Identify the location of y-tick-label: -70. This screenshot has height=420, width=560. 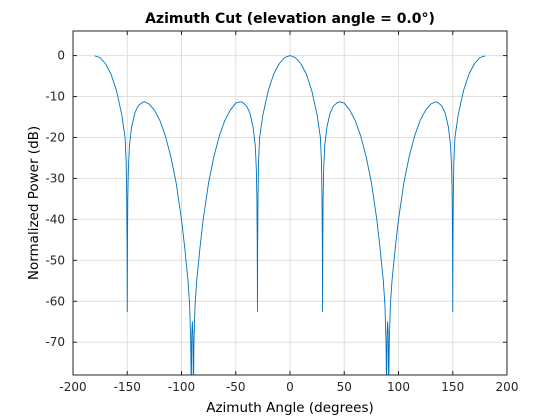
(55, 342).